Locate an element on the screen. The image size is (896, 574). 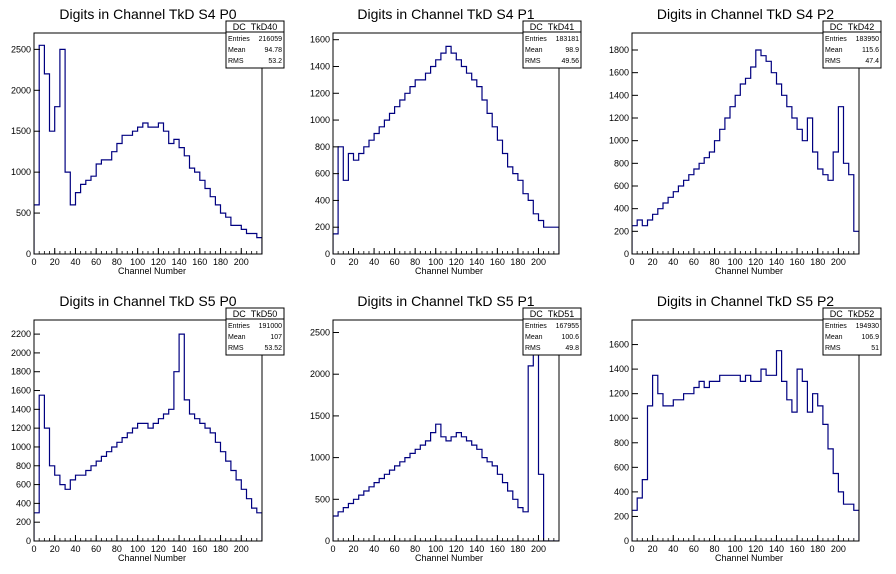
stats-rms-value: 47.4 is located at coordinates (872, 61).